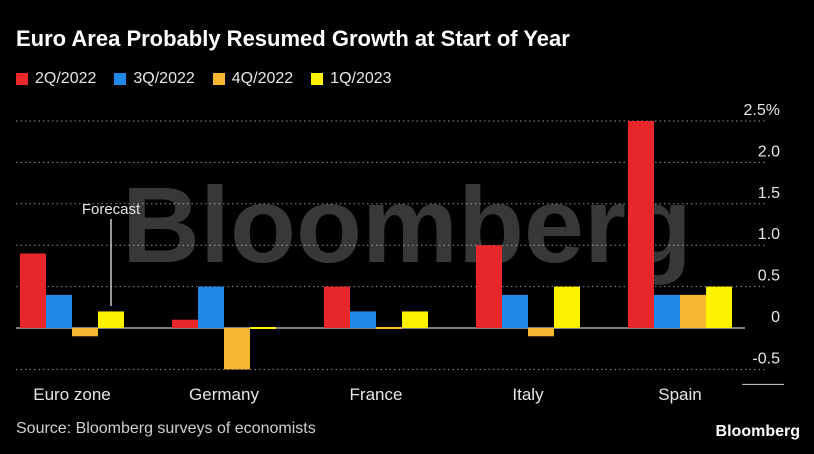  I want to click on bar-4q-2022-germany, so click(237, 349).